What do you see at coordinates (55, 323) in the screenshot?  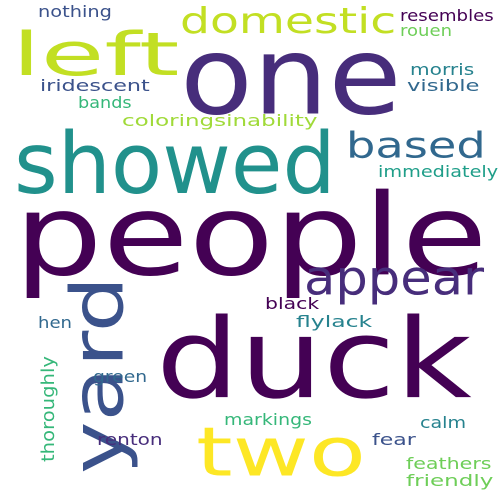 I see `word-hen: hen` at bounding box center [55, 323].